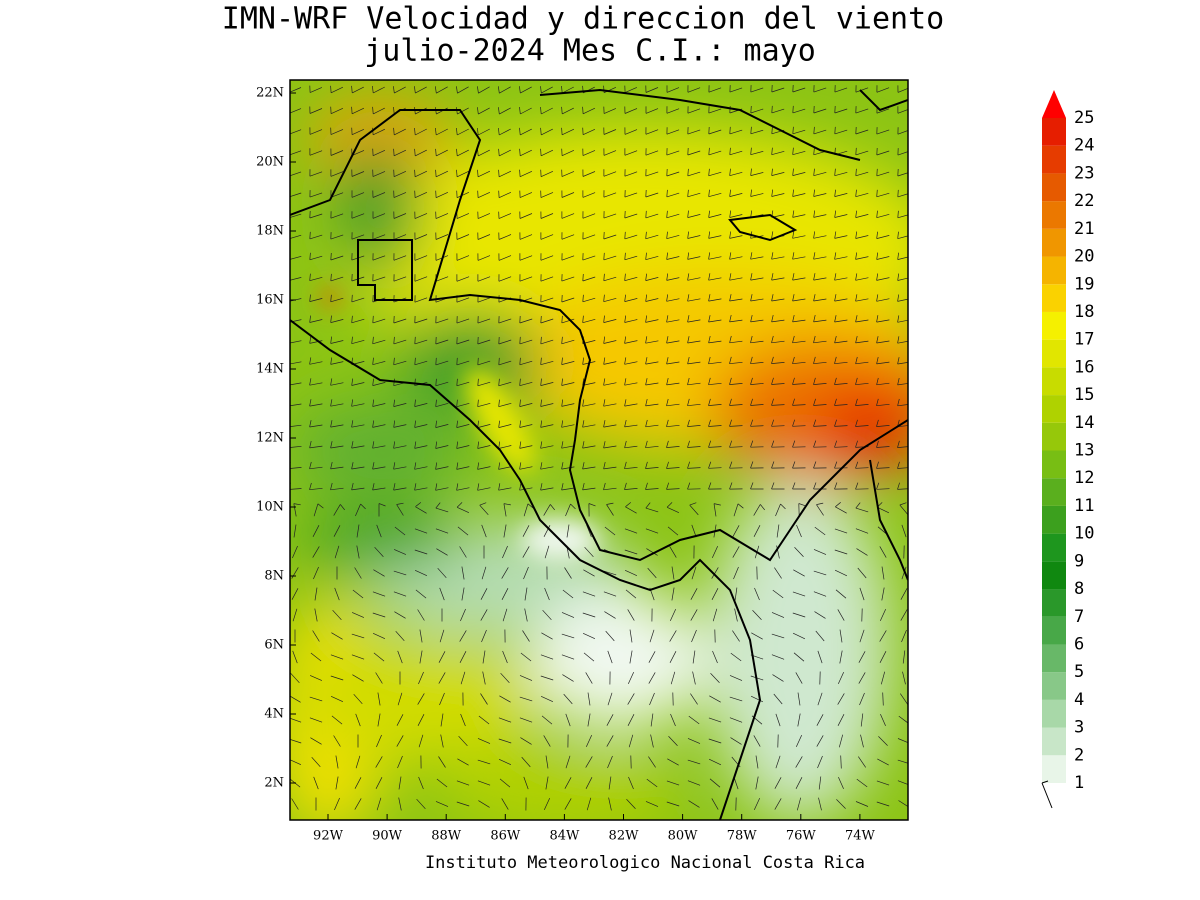  I want to click on colorbar-label: 2, so click(1079, 755).